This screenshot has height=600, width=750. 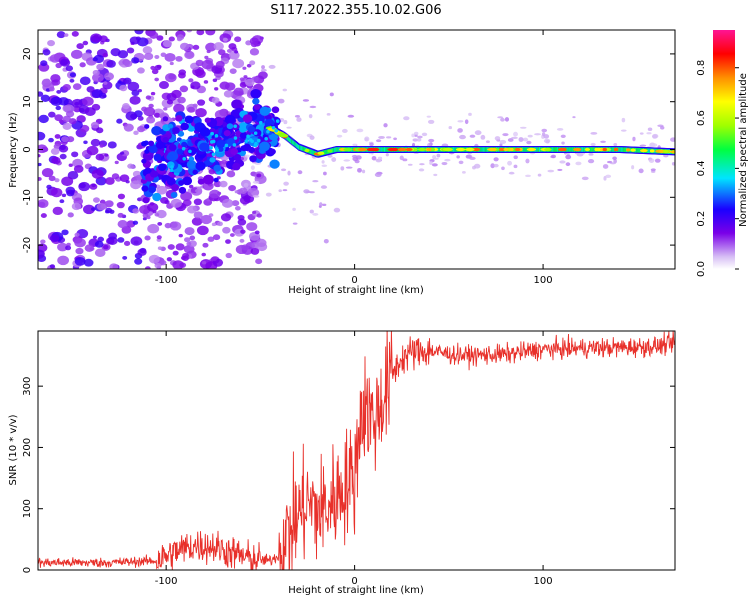 What do you see at coordinates (543, 280) in the screenshot?
I see `spectrogram-x-tick-label: 100` at bounding box center [543, 280].